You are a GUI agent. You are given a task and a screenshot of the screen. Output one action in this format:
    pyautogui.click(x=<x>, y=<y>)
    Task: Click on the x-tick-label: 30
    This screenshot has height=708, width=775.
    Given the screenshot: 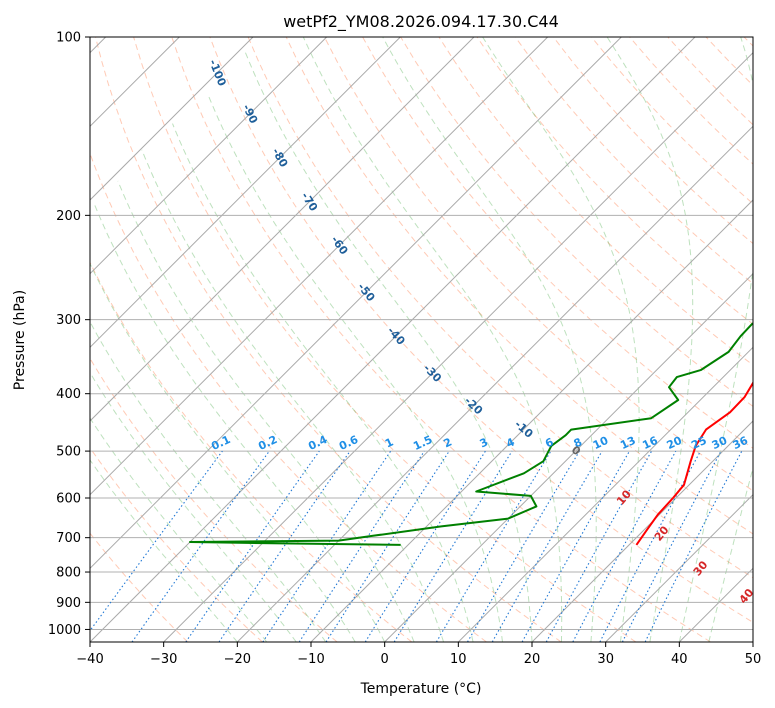 What is the action you would take?
    pyautogui.click(x=605, y=659)
    